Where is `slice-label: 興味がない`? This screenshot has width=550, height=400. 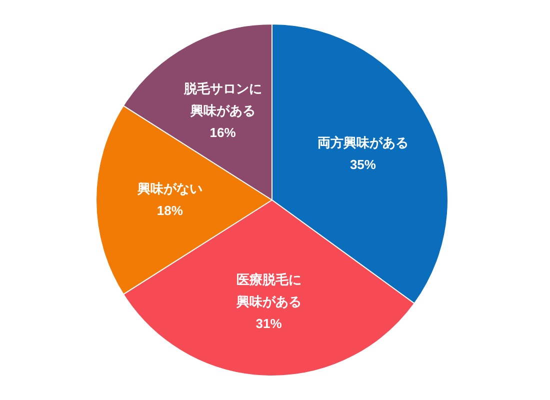
slice-label: 興味がない is located at coordinates (169, 188).